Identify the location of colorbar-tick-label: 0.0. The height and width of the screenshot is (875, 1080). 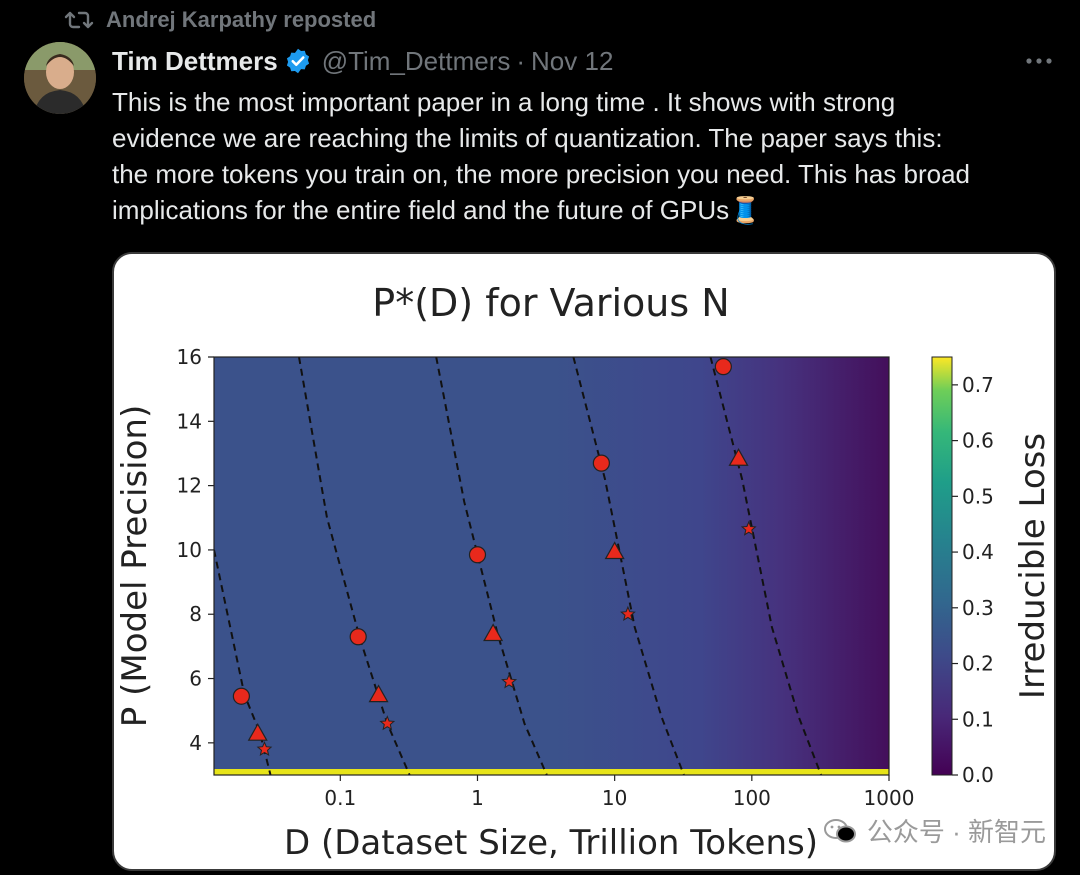
(978, 775).